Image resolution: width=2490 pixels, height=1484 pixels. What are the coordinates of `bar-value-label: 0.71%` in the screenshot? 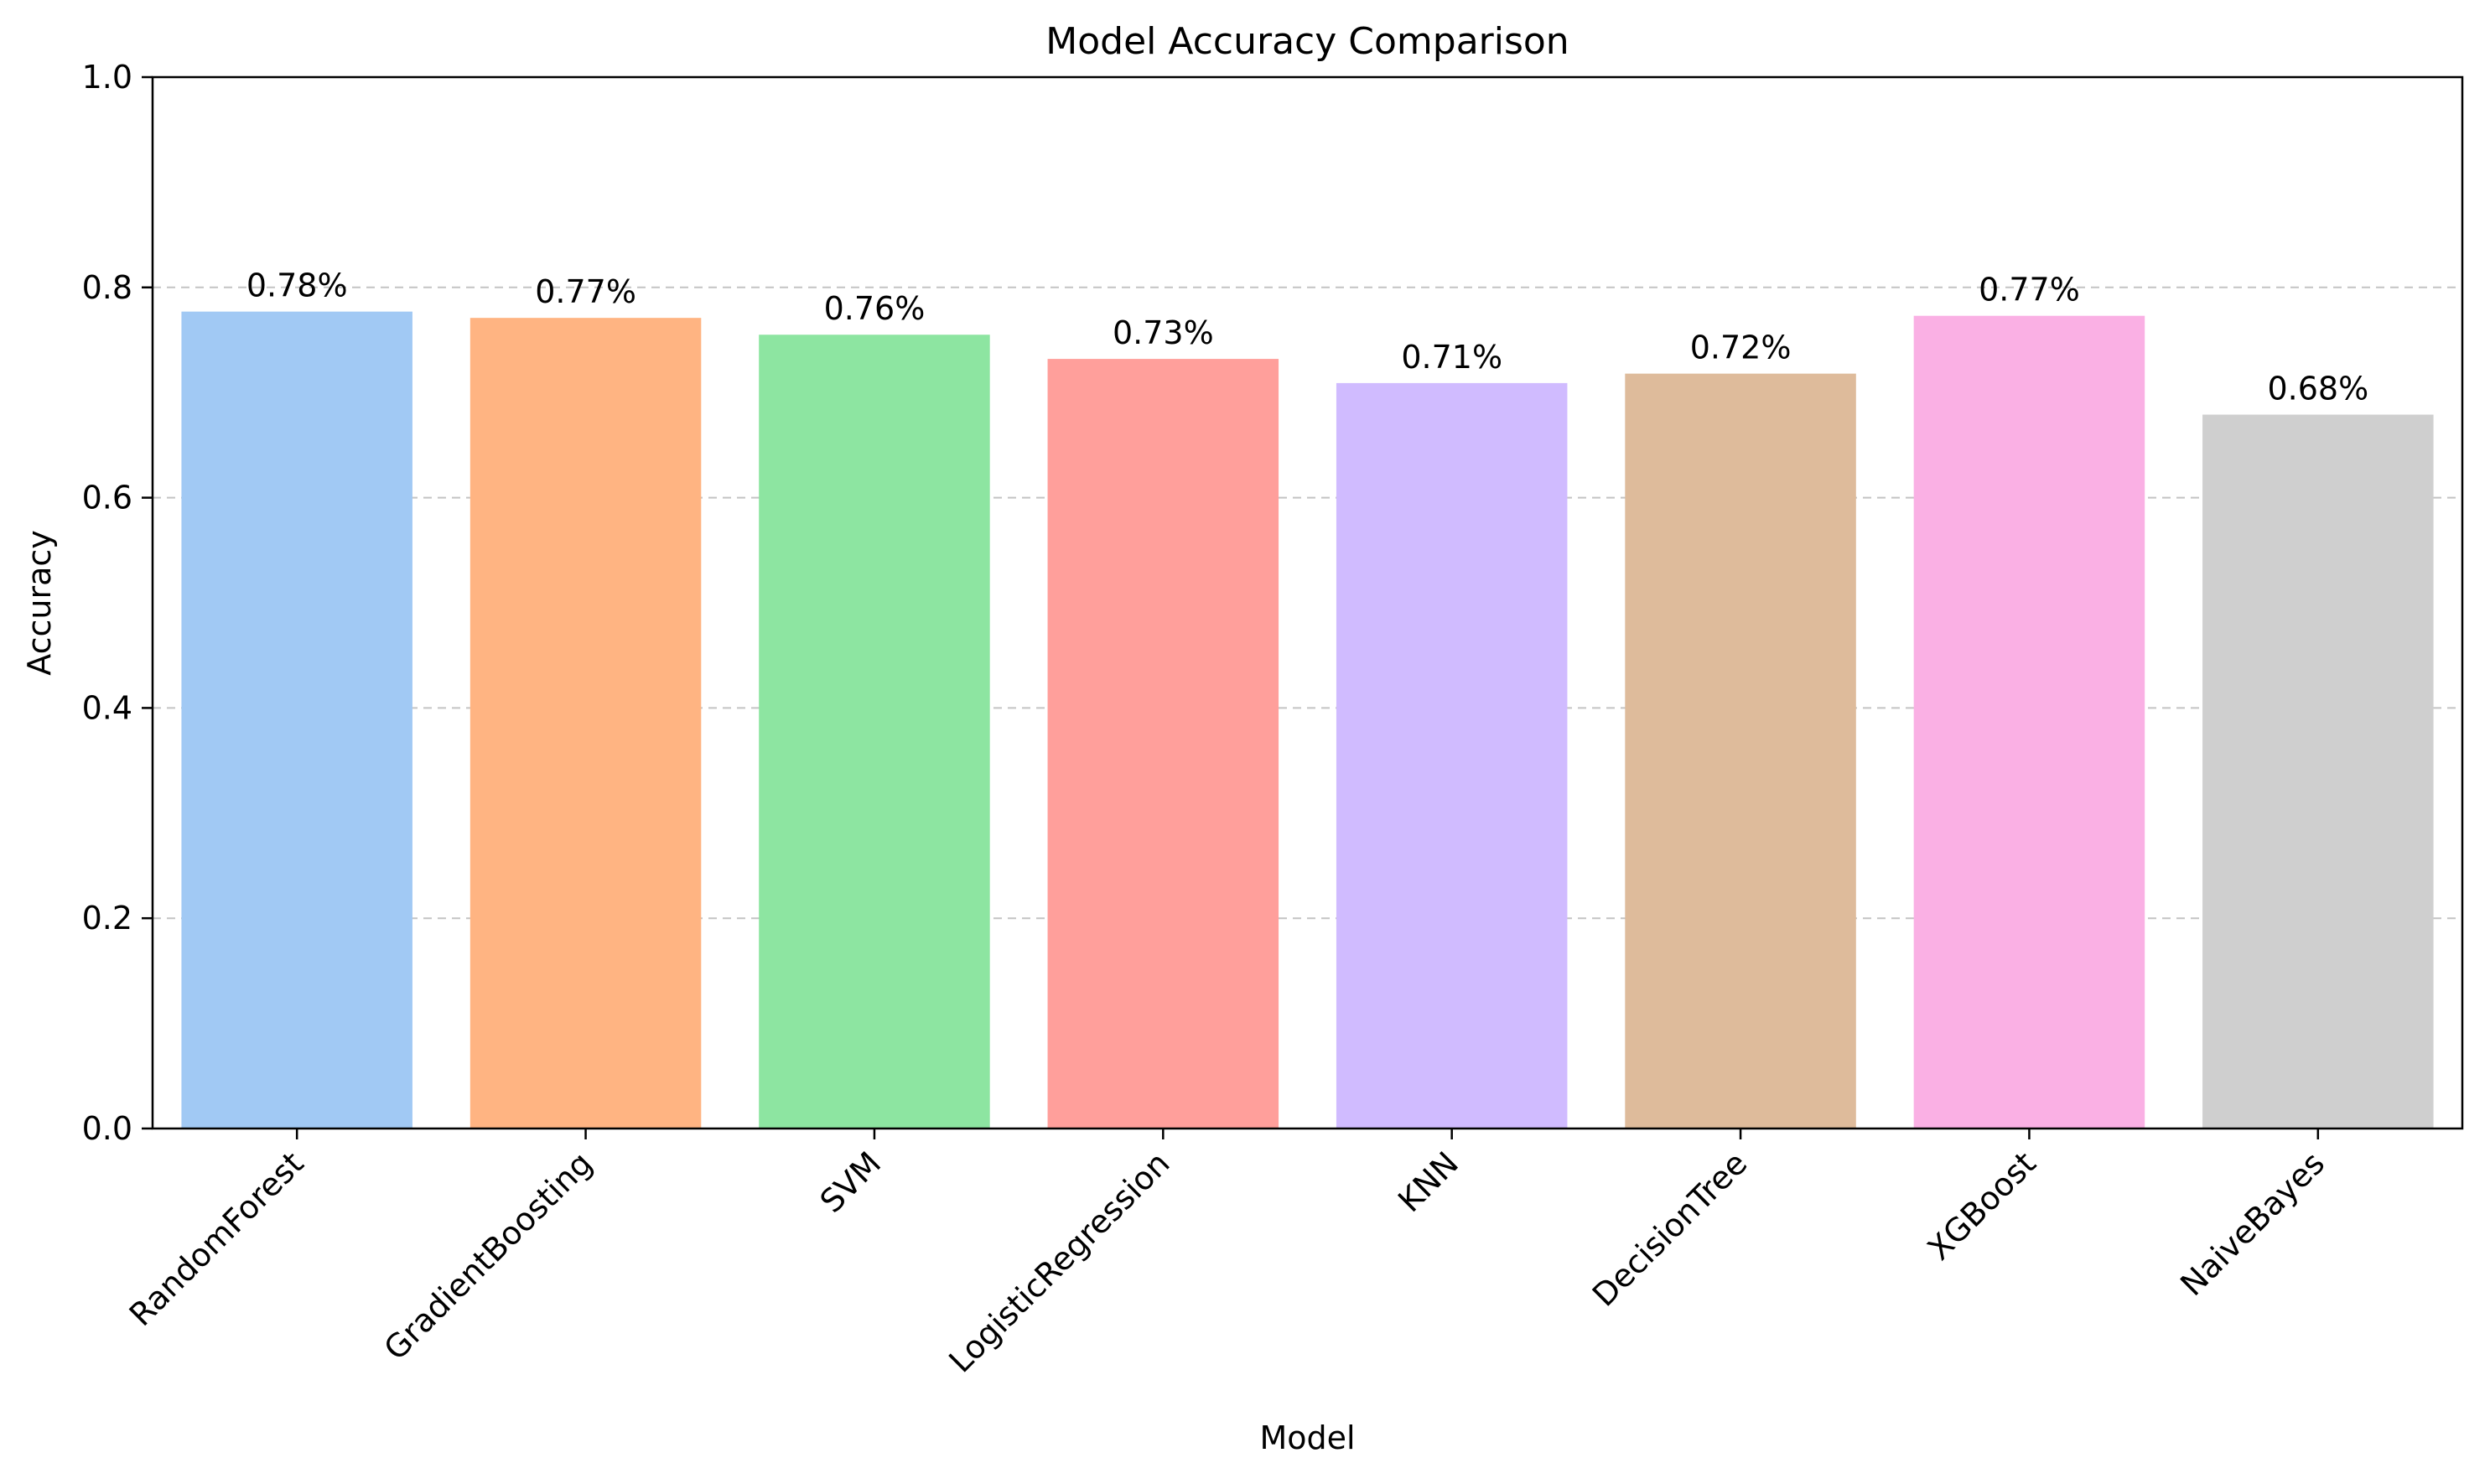 It's located at (1451, 357).